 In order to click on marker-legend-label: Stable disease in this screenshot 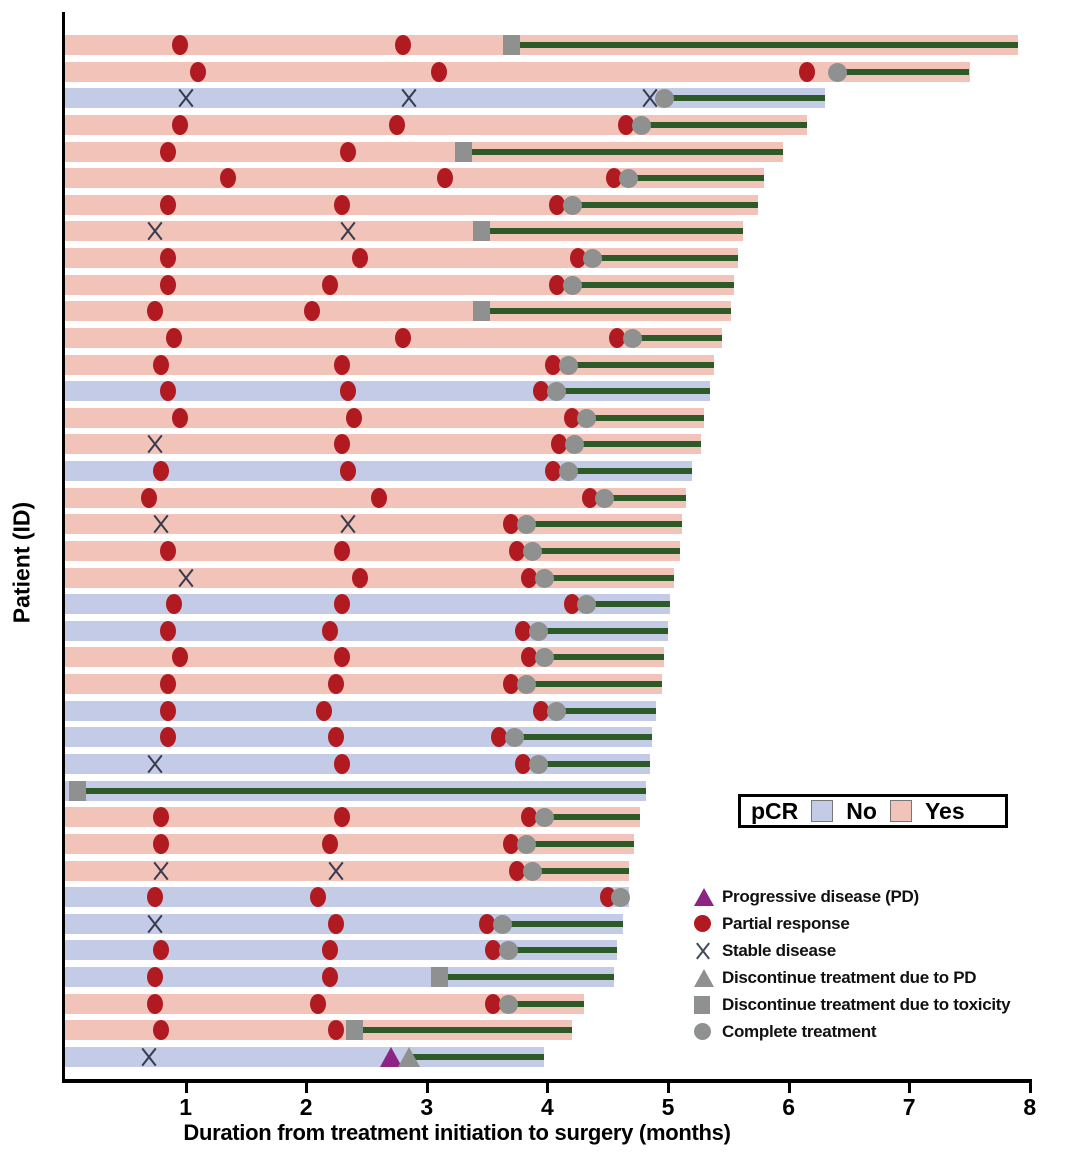, I will do `click(779, 950)`.